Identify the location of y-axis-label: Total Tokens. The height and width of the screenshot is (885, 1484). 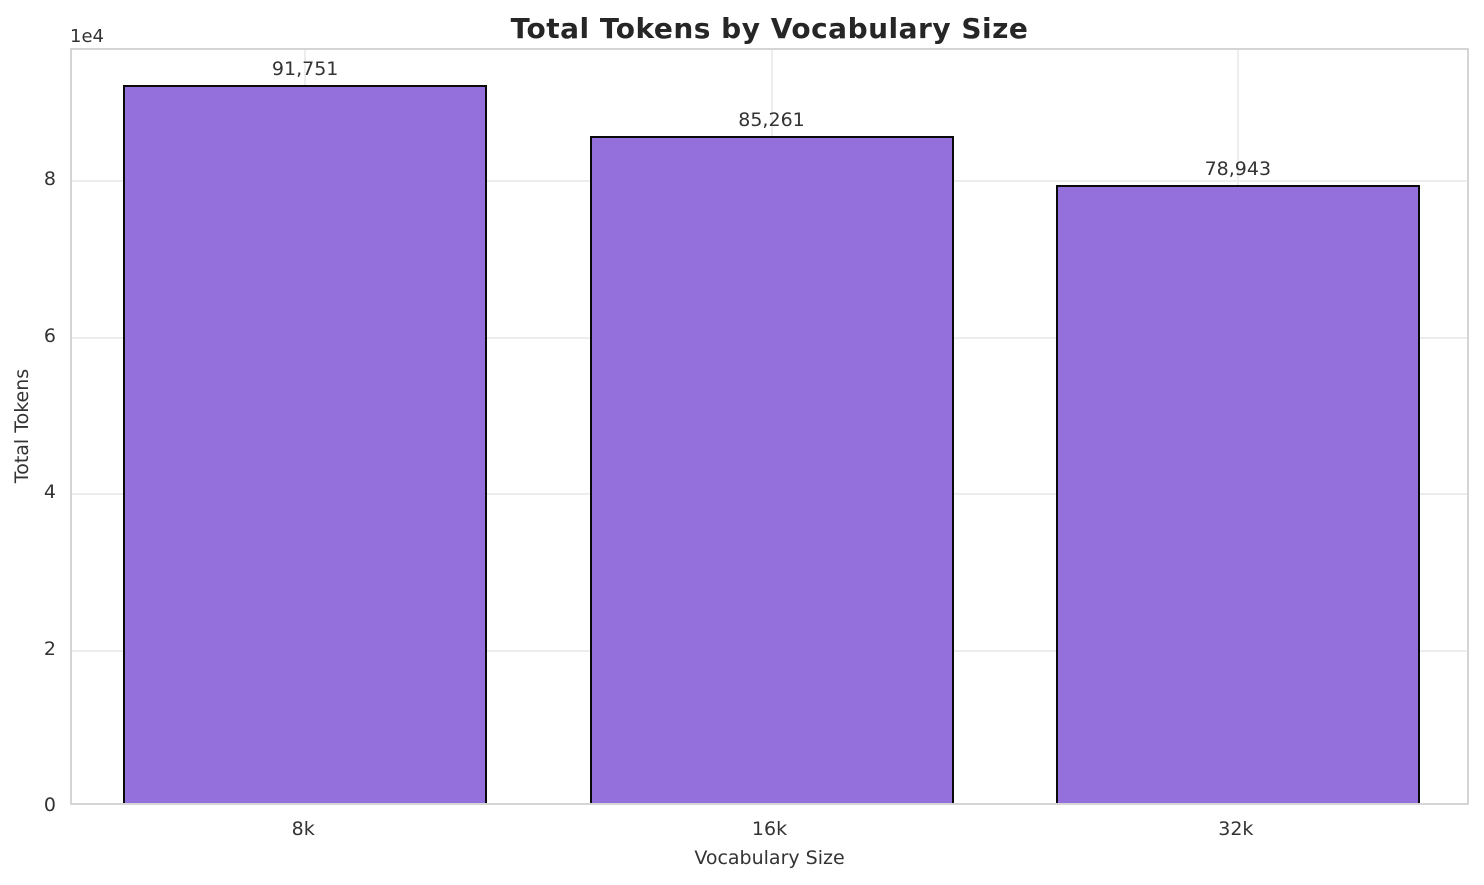
(22, 426).